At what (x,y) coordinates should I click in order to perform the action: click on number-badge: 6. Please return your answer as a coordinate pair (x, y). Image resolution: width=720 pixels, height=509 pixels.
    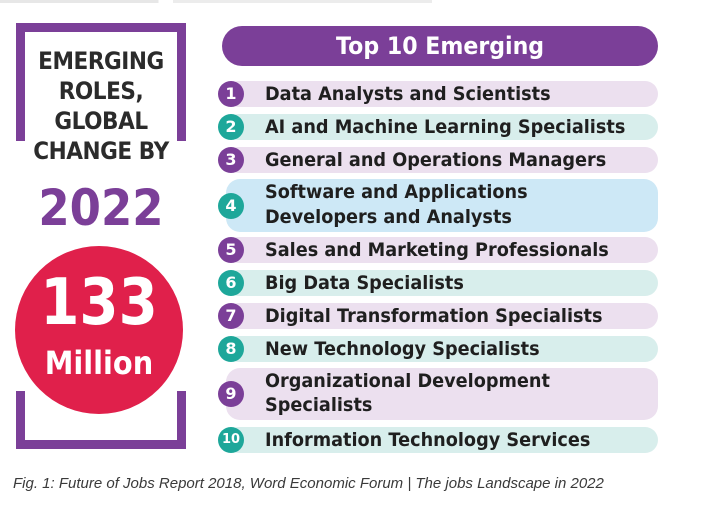
    Looking at the image, I should click on (231, 283).